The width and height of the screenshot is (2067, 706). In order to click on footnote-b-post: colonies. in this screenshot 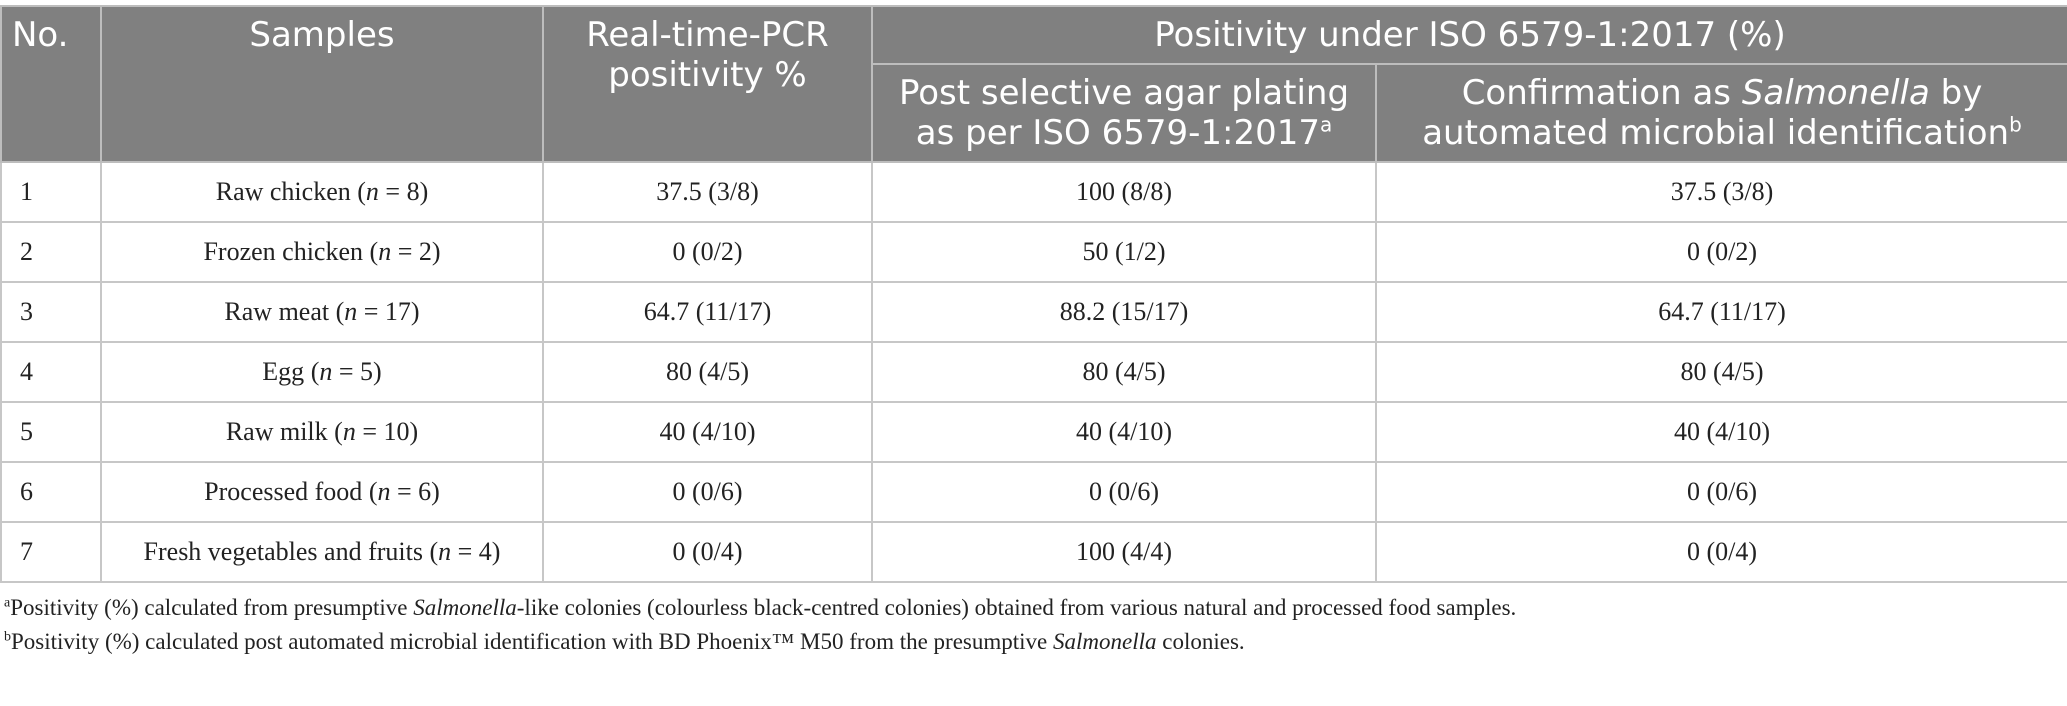, I will do `click(1200, 641)`.